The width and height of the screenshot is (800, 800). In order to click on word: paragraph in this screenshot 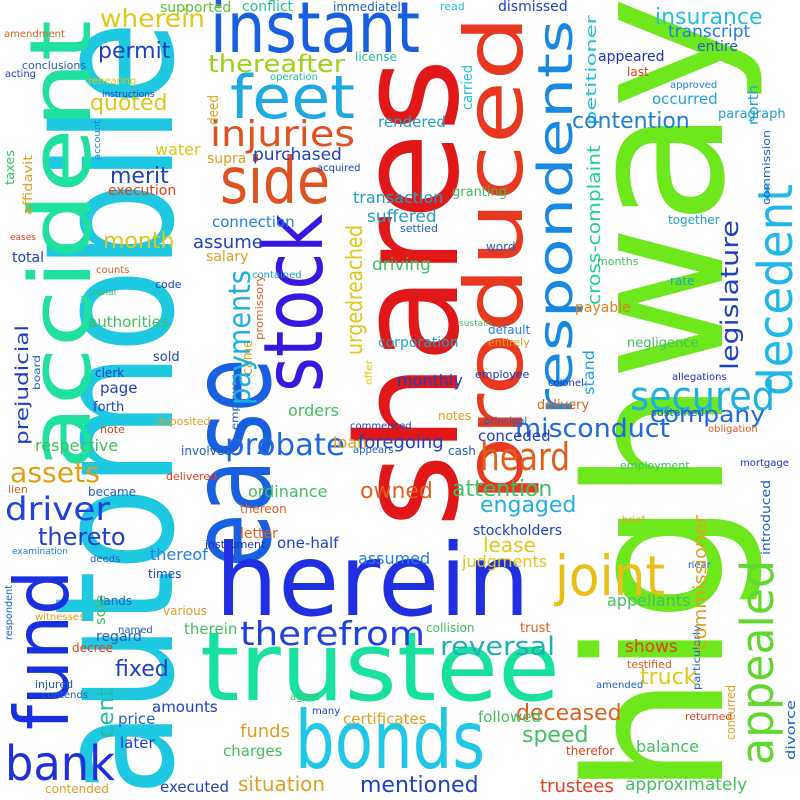, I will do `click(752, 114)`.